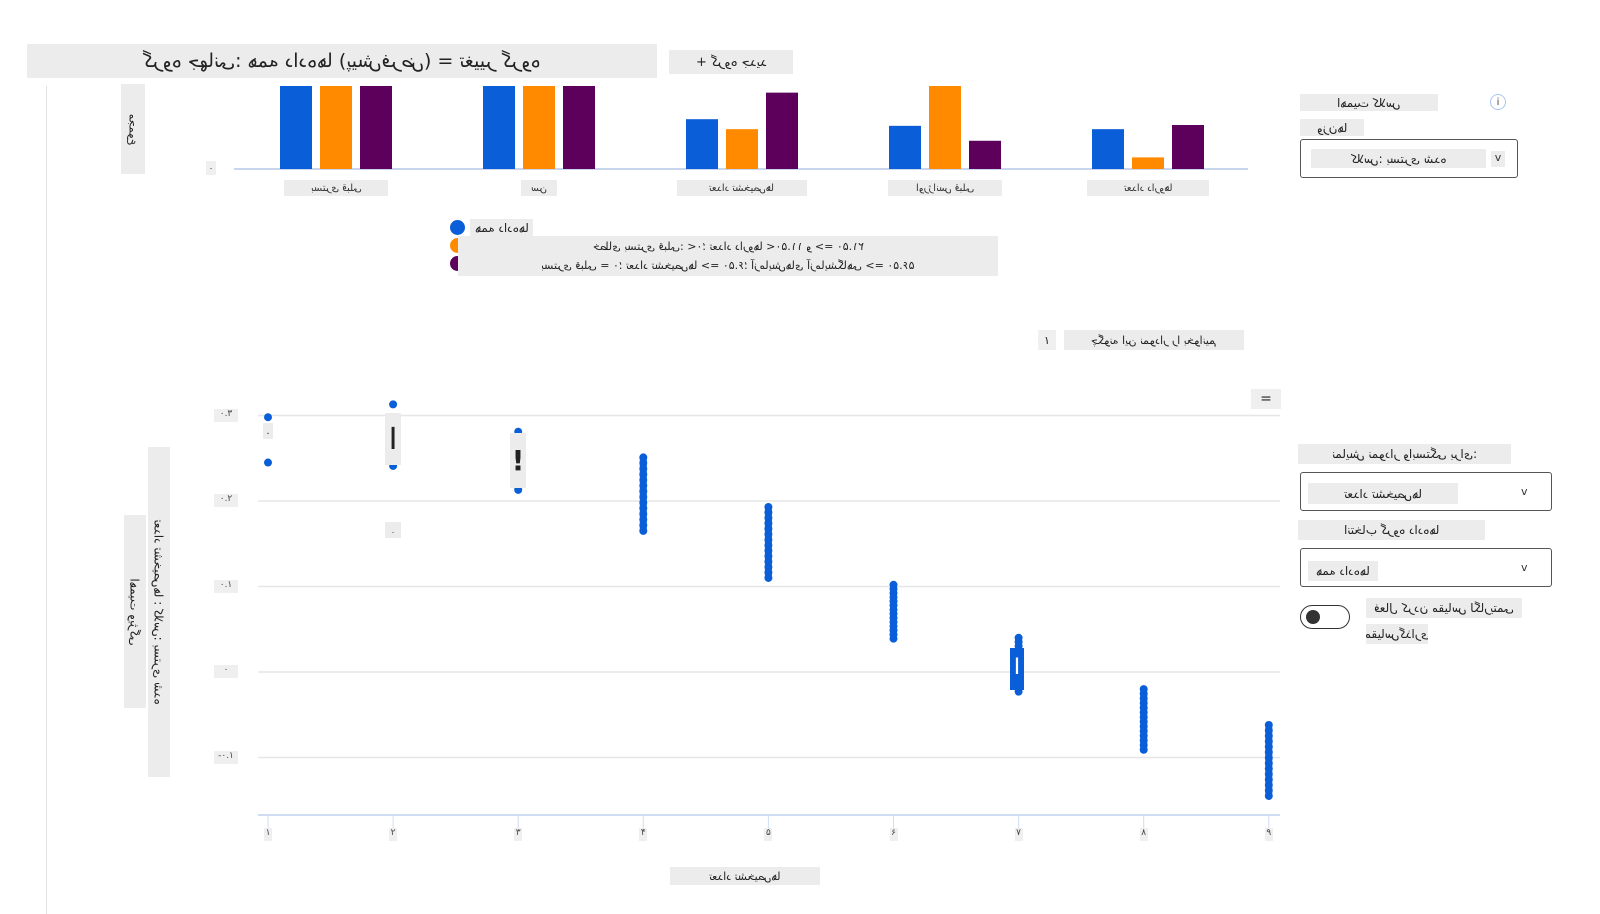  I want to click on bar-chart, so click(741, 128).